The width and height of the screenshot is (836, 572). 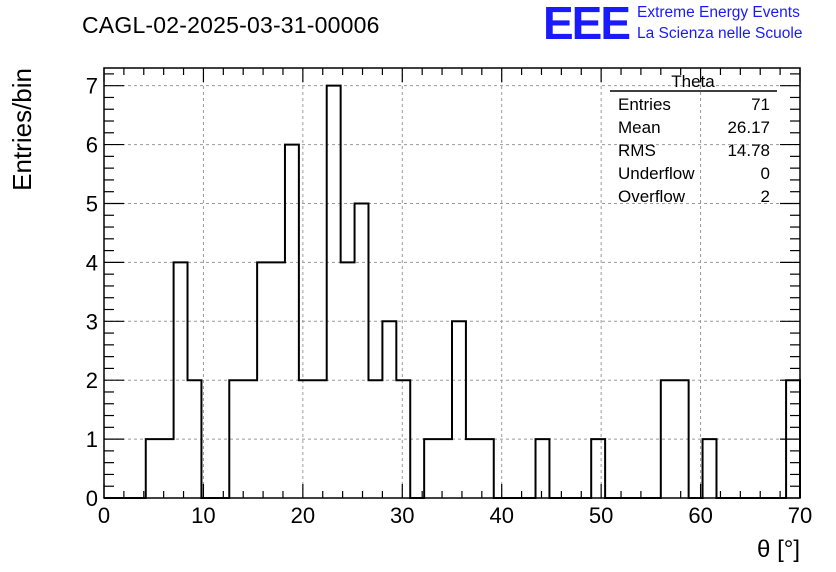 What do you see at coordinates (22, 129) in the screenshot?
I see `y-axis-title: Entries/bin` at bounding box center [22, 129].